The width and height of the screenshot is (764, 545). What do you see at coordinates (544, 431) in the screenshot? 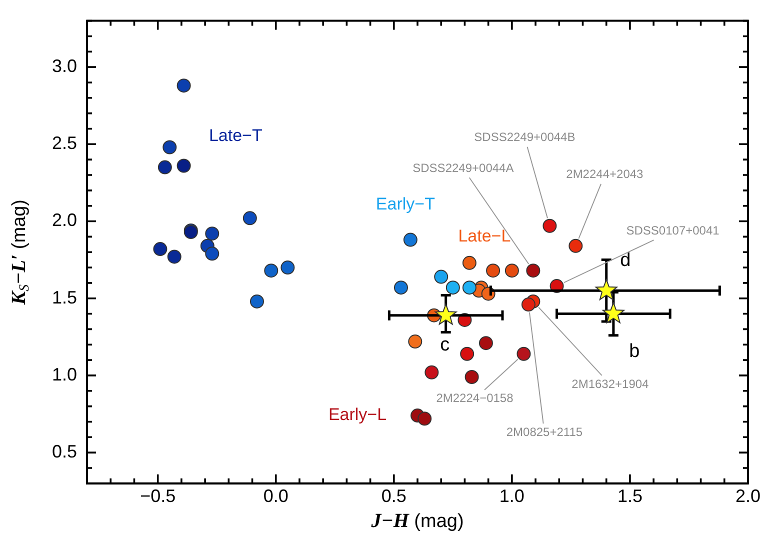
I see `annotation: 2M0825+2115` at bounding box center [544, 431].